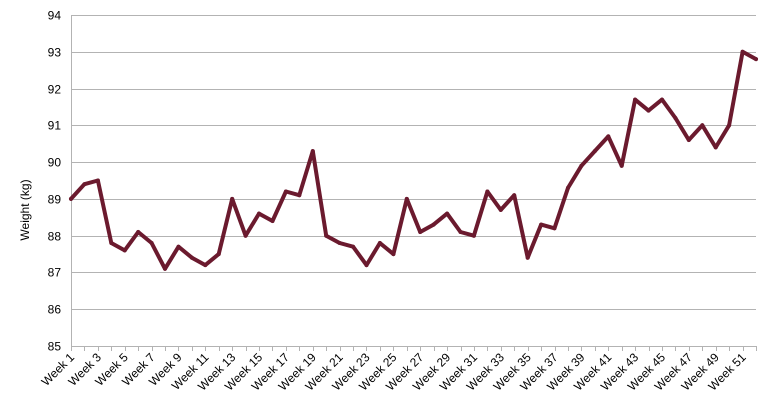 The height and width of the screenshot is (420, 772). Describe the element at coordinates (55, 126) in the screenshot. I see `y-tick-label: 91` at that location.